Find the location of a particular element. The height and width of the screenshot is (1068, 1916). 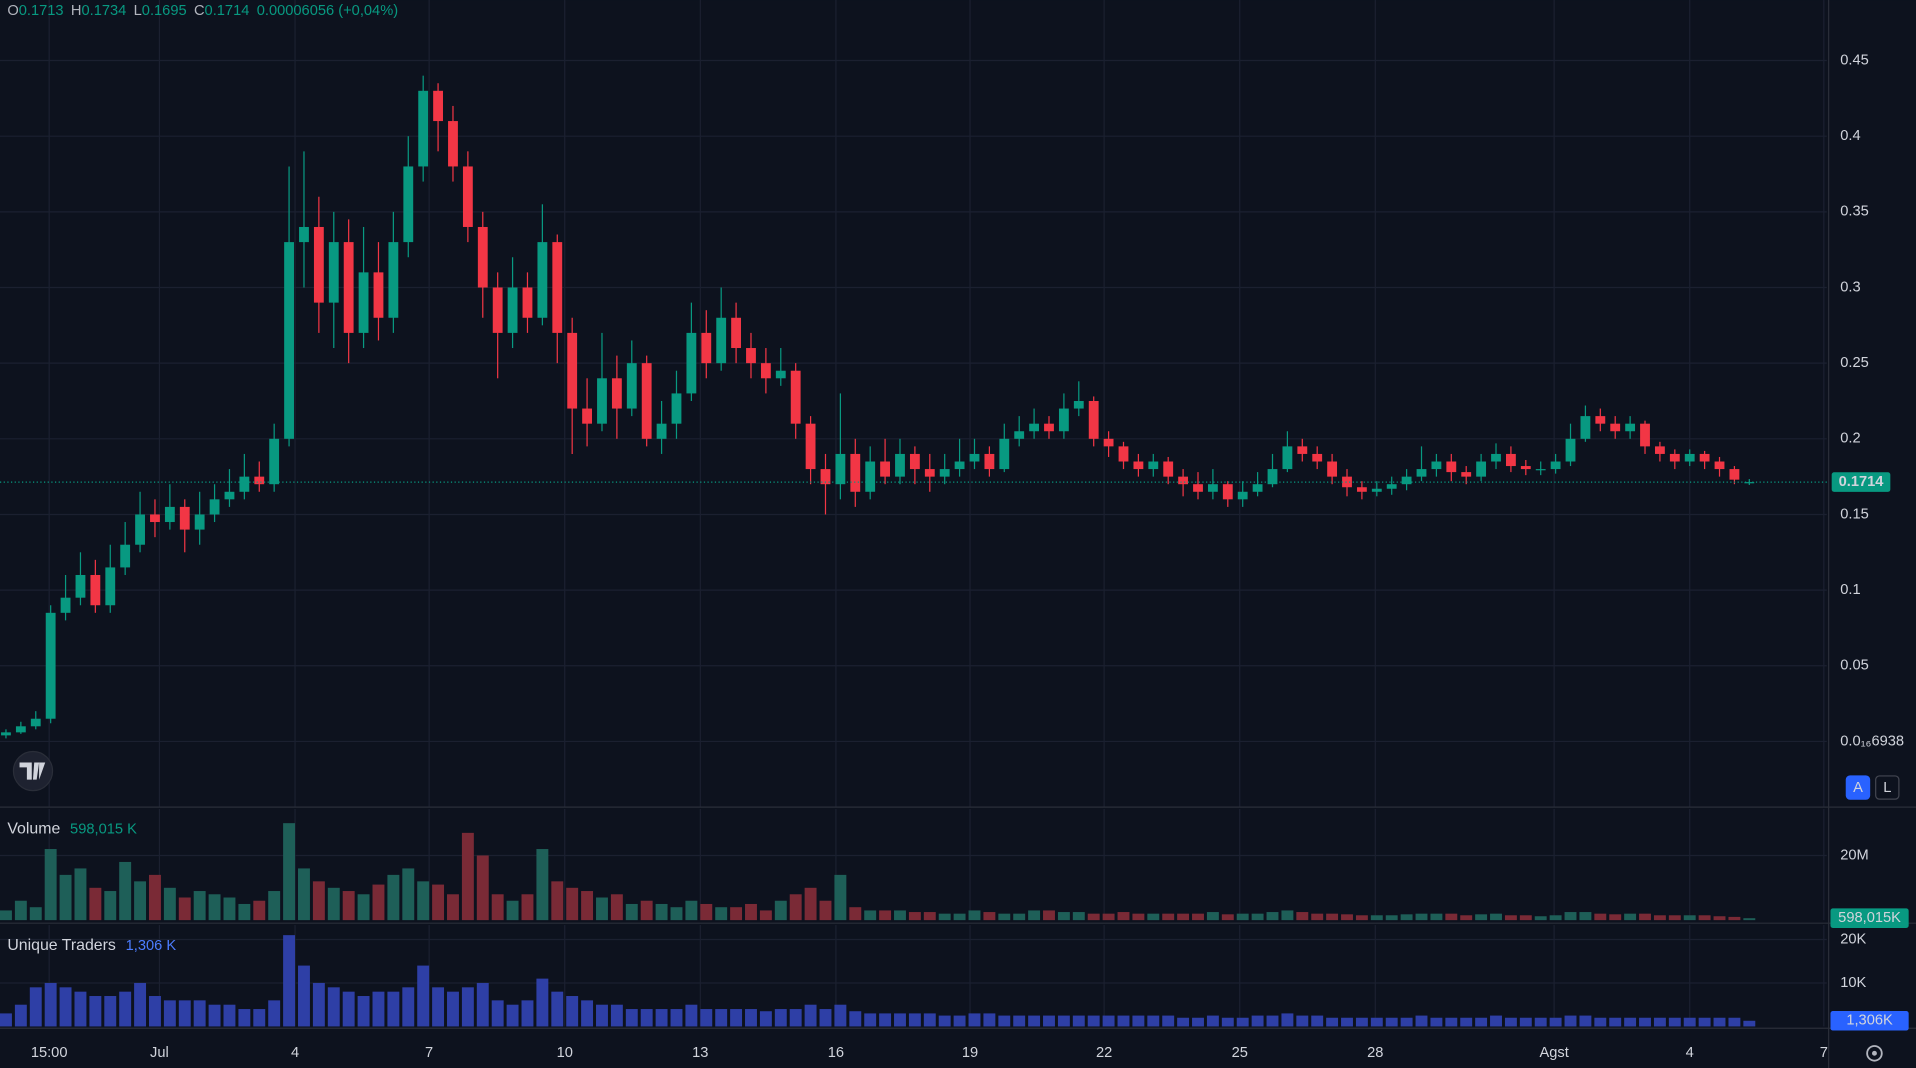

scale-button-label: A is located at coordinates (1858, 788).